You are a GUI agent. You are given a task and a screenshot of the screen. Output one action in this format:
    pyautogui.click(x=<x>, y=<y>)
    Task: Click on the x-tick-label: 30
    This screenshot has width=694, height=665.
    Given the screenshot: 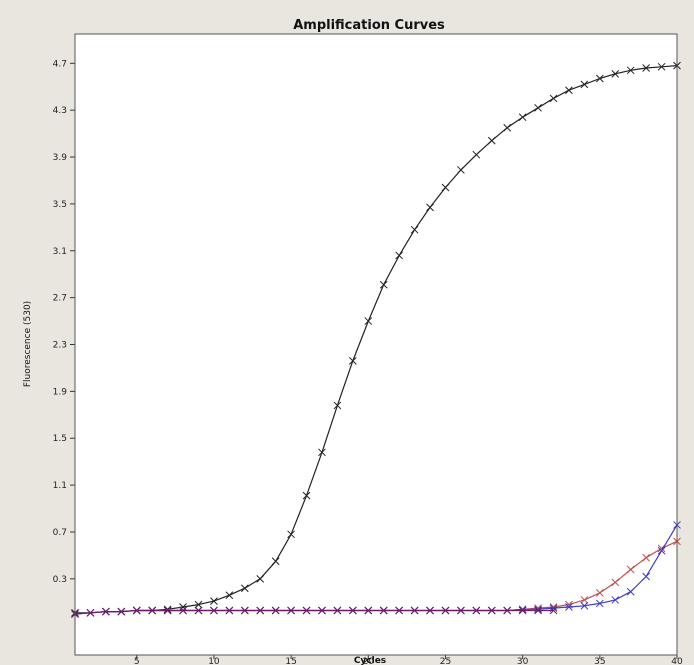 What is the action you would take?
    pyautogui.click(x=523, y=661)
    